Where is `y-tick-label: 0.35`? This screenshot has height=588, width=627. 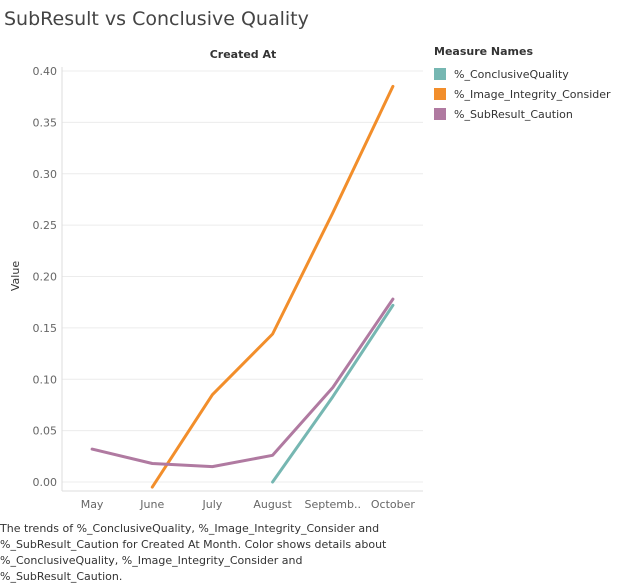 y-tick-label: 0.35 is located at coordinates (45, 122).